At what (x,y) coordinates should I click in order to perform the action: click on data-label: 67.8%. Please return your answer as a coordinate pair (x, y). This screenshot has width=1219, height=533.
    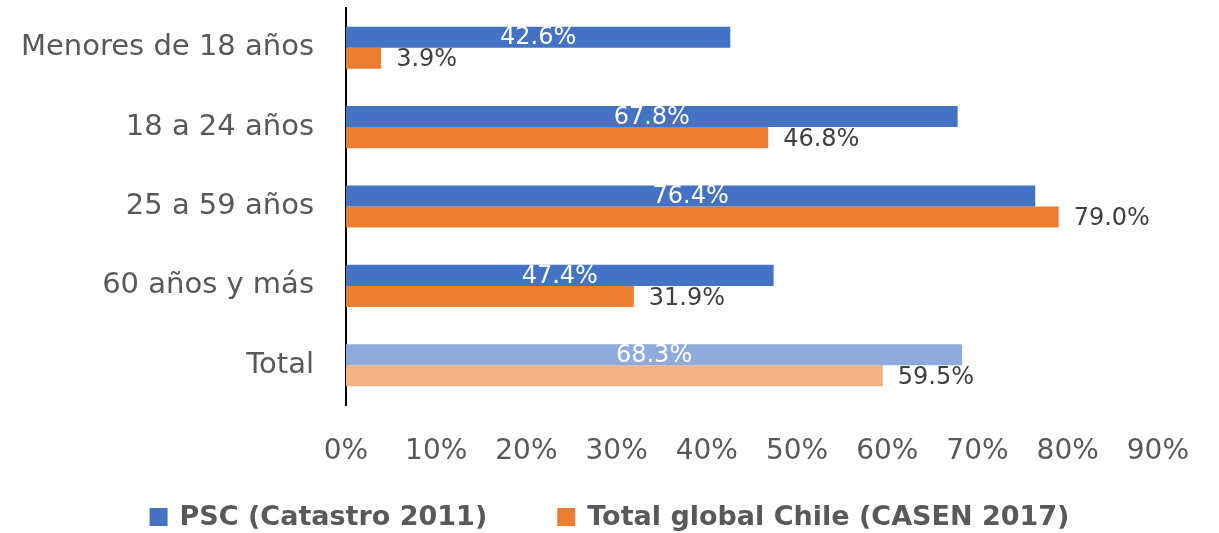
    Looking at the image, I should click on (651, 115).